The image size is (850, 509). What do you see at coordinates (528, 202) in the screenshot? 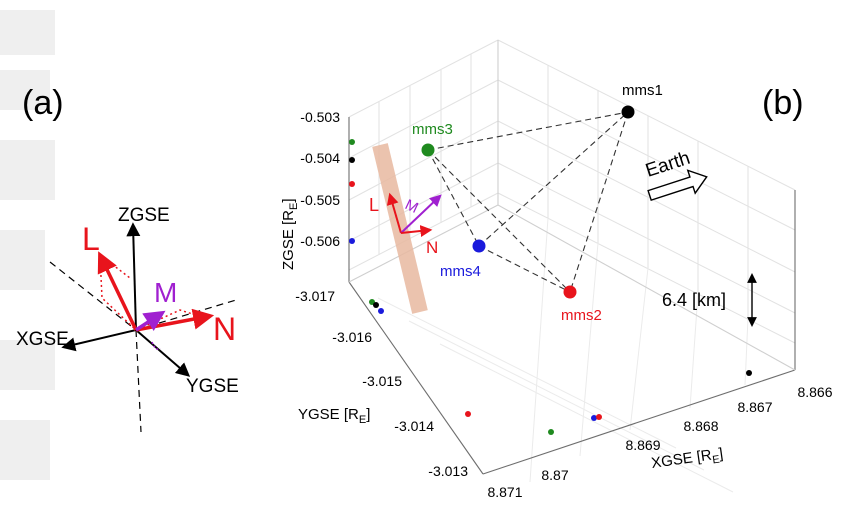
I see `tetrahedron-edges` at bounding box center [528, 202].